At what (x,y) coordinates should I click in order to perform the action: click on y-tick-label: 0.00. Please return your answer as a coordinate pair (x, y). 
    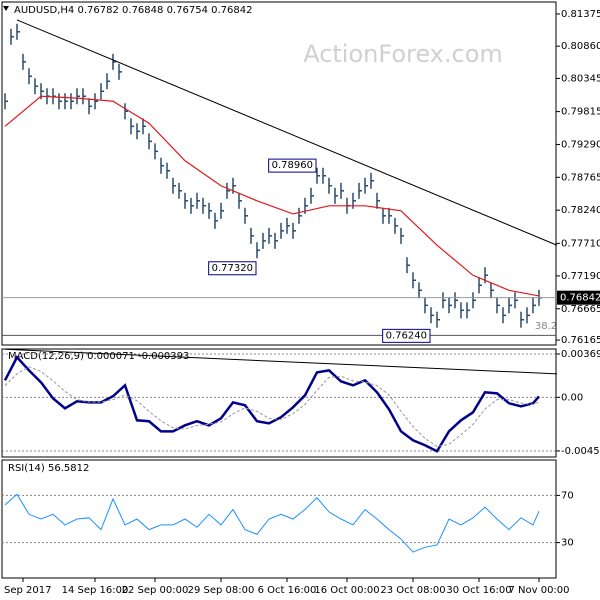
    Looking at the image, I should click on (572, 397).